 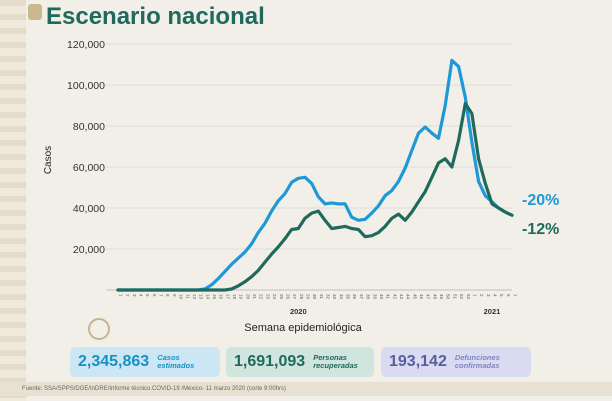 What do you see at coordinates (448, 297) in the screenshot?
I see `x-tick-label: 50` at bounding box center [448, 297].